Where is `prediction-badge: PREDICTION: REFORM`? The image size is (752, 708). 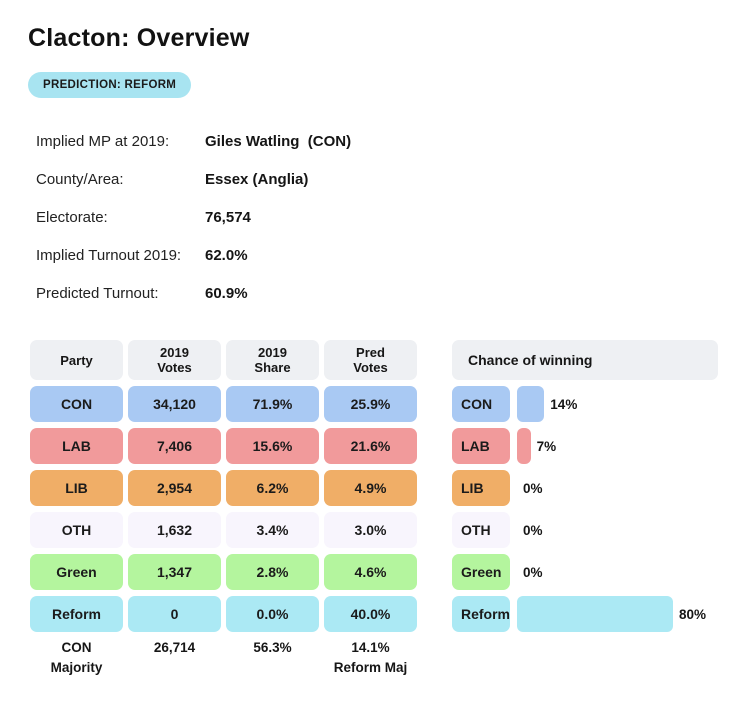 prediction-badge: PREDICTION: REFORM is located at coordinates (110, 85).